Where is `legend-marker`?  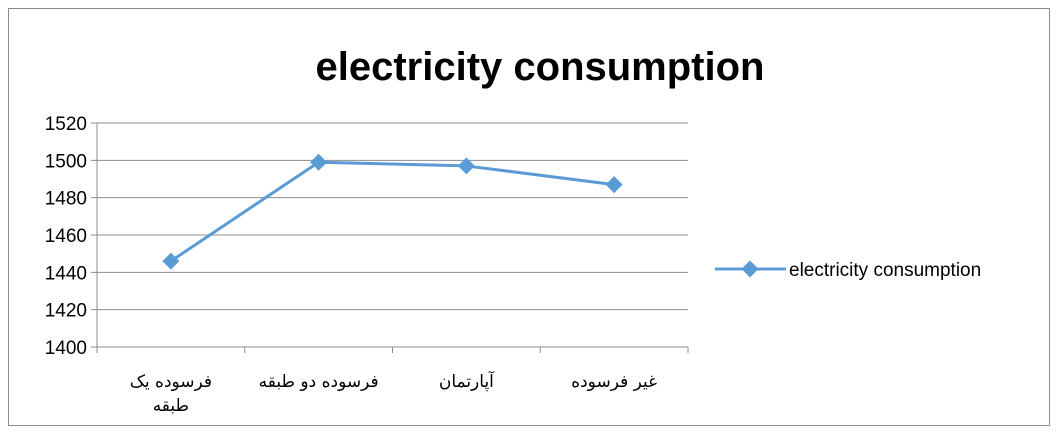
legend-marker is located at coordinates (750, 269).